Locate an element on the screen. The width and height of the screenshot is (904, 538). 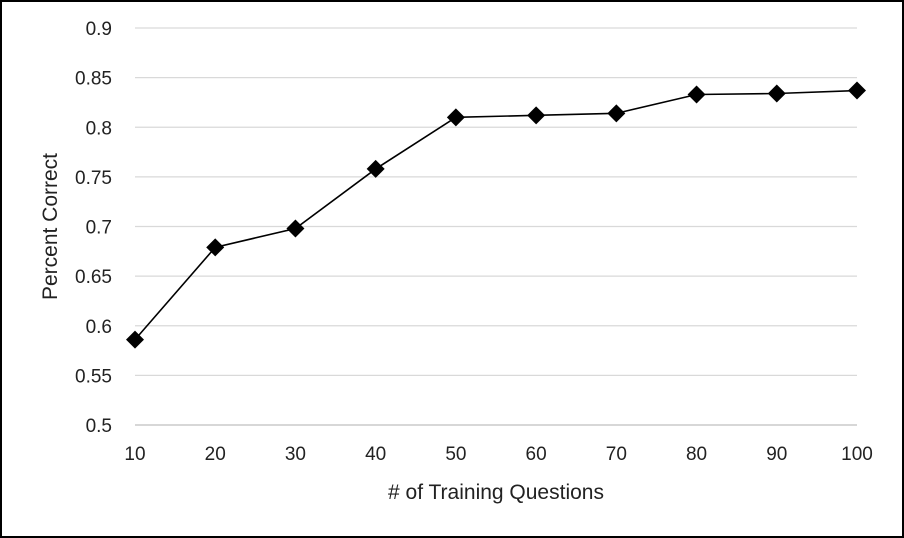
y-tick-label: 0.7 is located at coordinates (99, 228).